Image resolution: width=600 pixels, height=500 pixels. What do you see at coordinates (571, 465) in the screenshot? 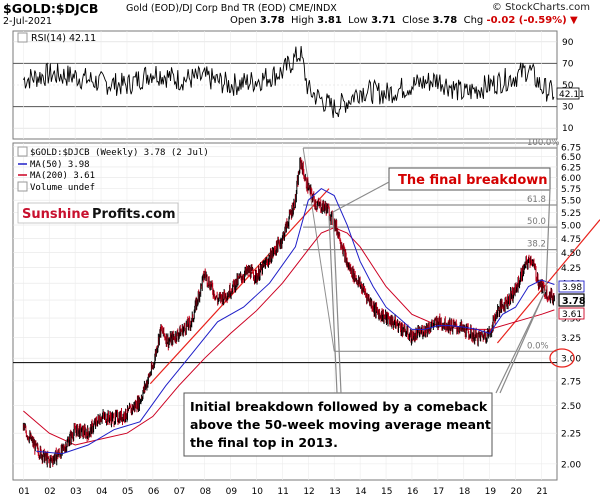
I see `price-tick-label: 2.00` at bounding box center [571, 465].